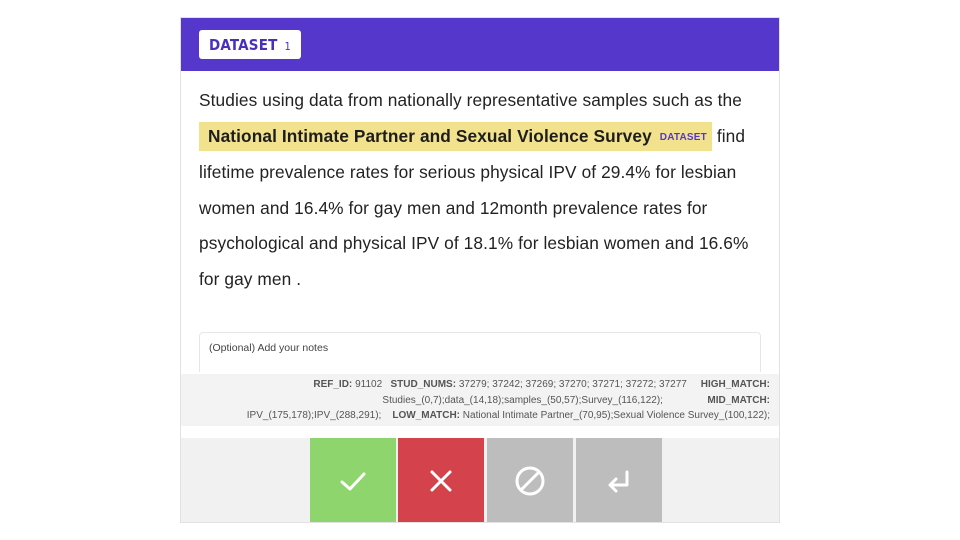 The image size is (960, 540). What do you see at coordinates (269, 348) in the screenshot?
I see `notes-placeholder: (Optional) Add your notes` at bounding box center [269, 348].